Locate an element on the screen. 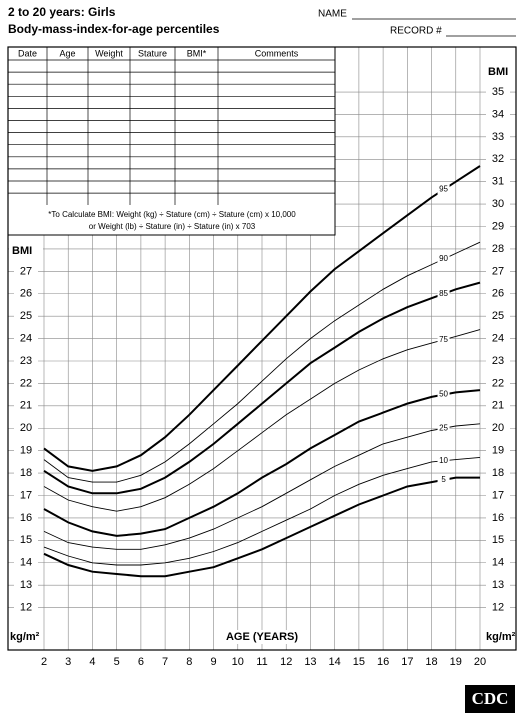 Image resolution: width=523 pixels, height=724 pixels. record-label: RECORD # is located at coordinates (416, 31).